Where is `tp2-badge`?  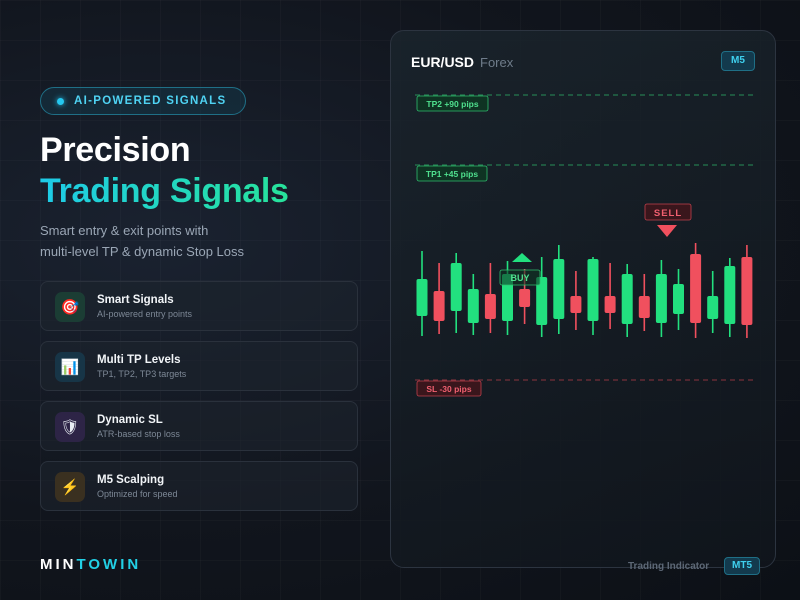 tp2-badge is located at coordinates (452, 103).